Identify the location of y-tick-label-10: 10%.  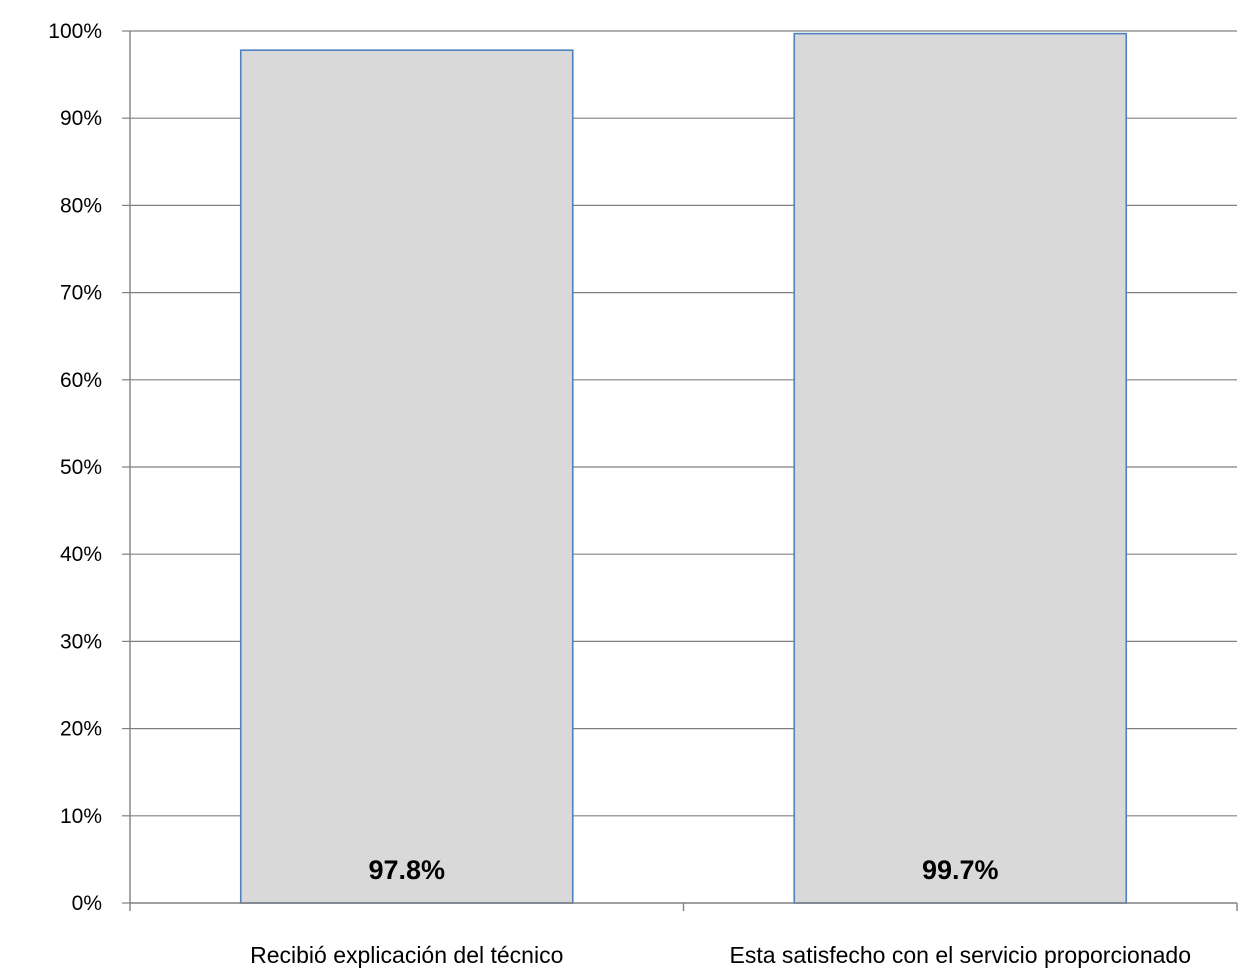
(81, 816).